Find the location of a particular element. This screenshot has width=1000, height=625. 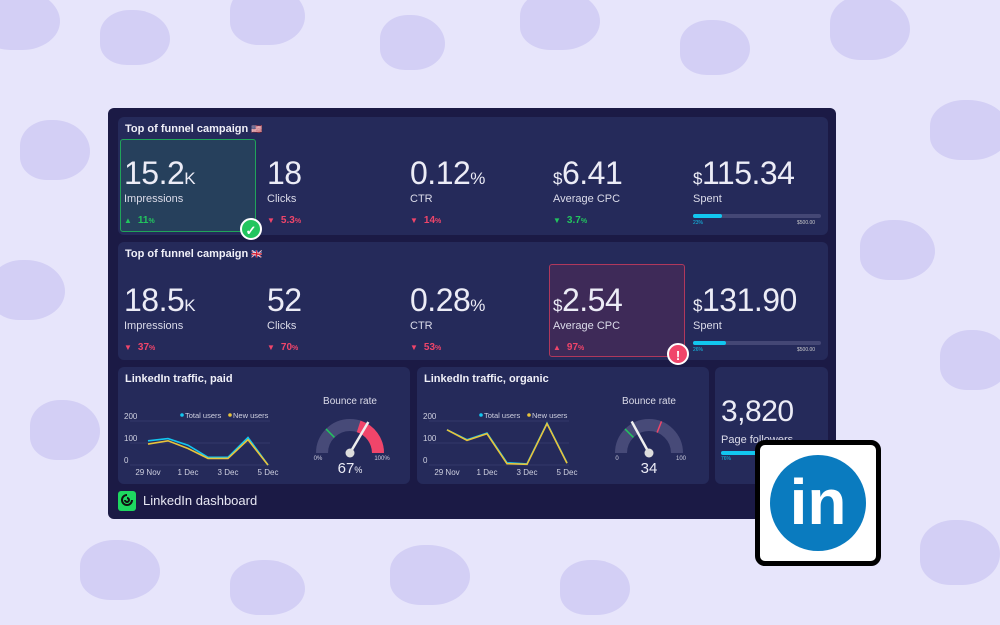

metric-spent: $131.90 Spent 26% $500.00 is located at coordinates (755, 300).